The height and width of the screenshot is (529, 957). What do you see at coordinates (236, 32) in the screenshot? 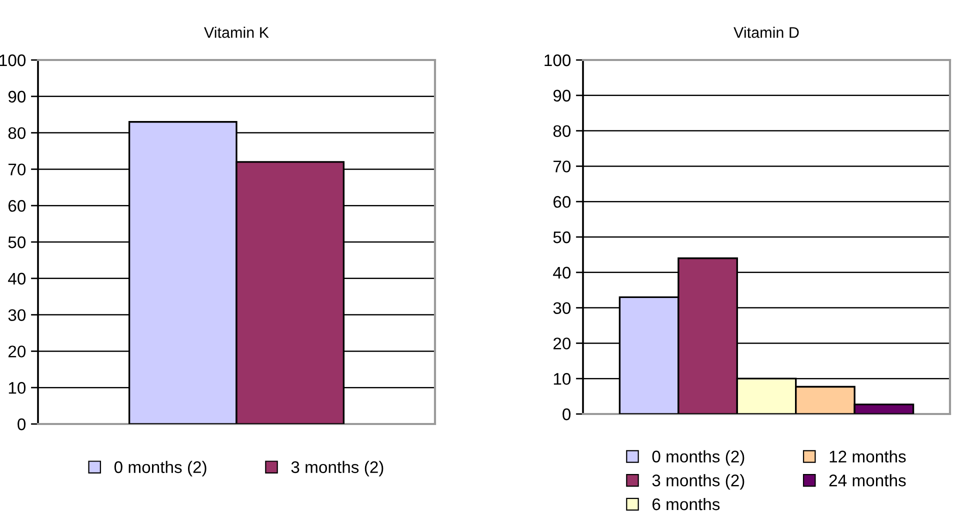
I see `chart-title: Vitamin K` at bounding box center [236, 32].